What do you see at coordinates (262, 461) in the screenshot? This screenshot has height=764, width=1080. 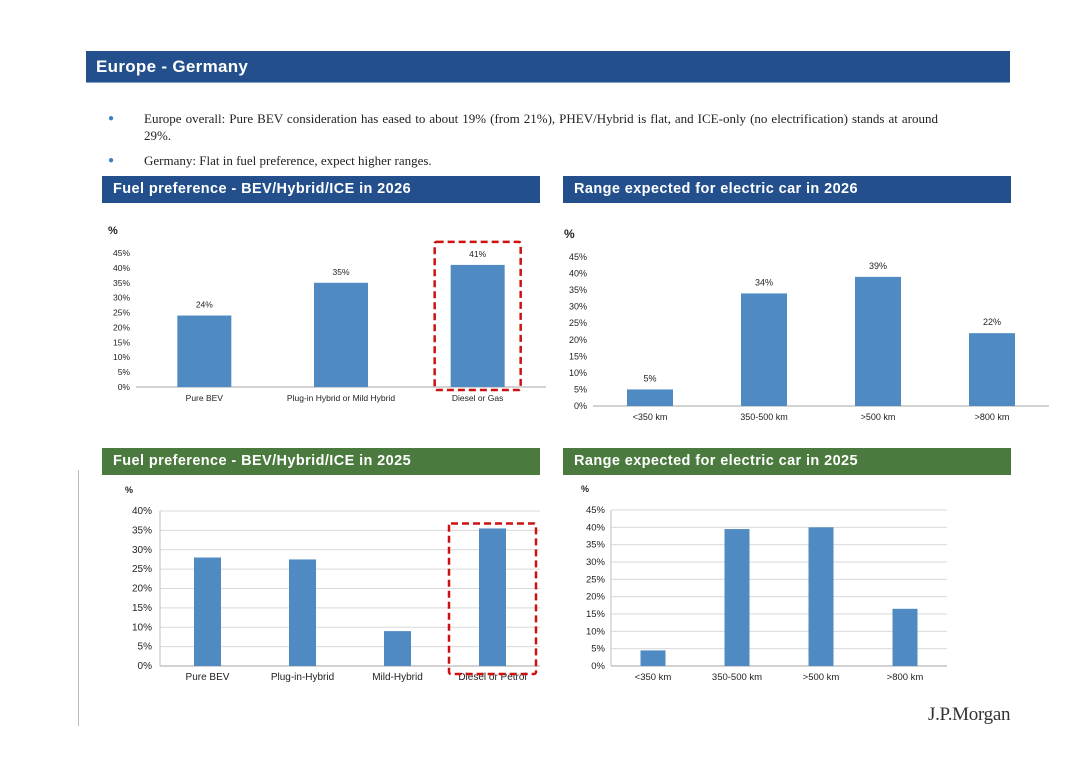 I see `section-title: Fuel preference - BEV/Hybrid/ICE in 2025` at bounding box center [262, 461].